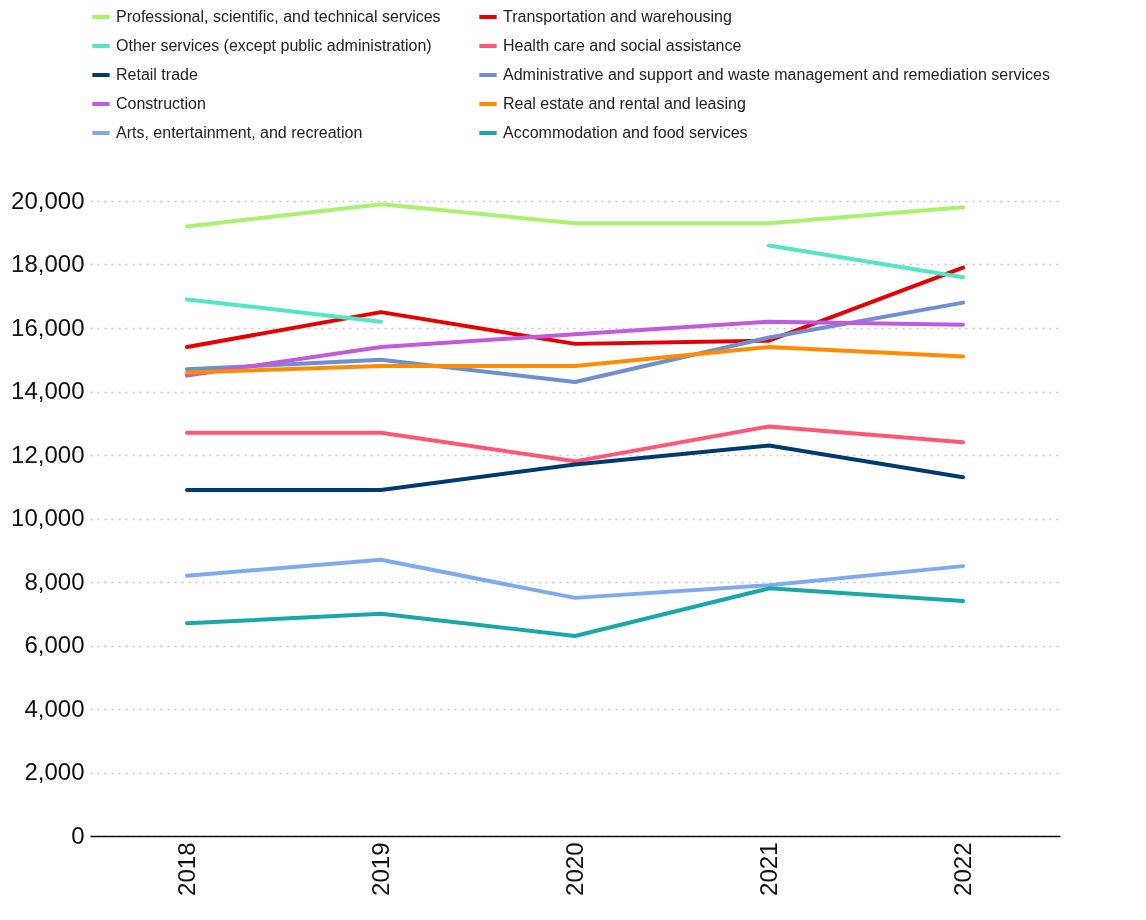  Describe the element at coordinates (157, 74) in the screenshot. I see `legend-label: Retail trade` at that location.